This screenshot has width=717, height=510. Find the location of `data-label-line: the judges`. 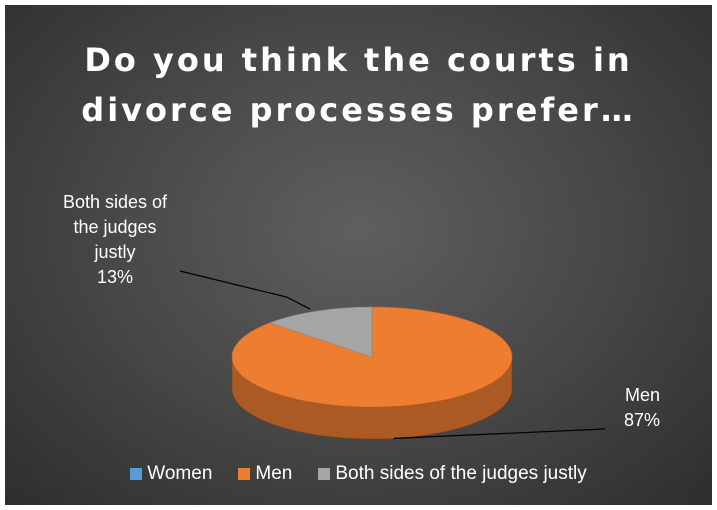

data-label-line: the judges is located at coordinates (115, 227).